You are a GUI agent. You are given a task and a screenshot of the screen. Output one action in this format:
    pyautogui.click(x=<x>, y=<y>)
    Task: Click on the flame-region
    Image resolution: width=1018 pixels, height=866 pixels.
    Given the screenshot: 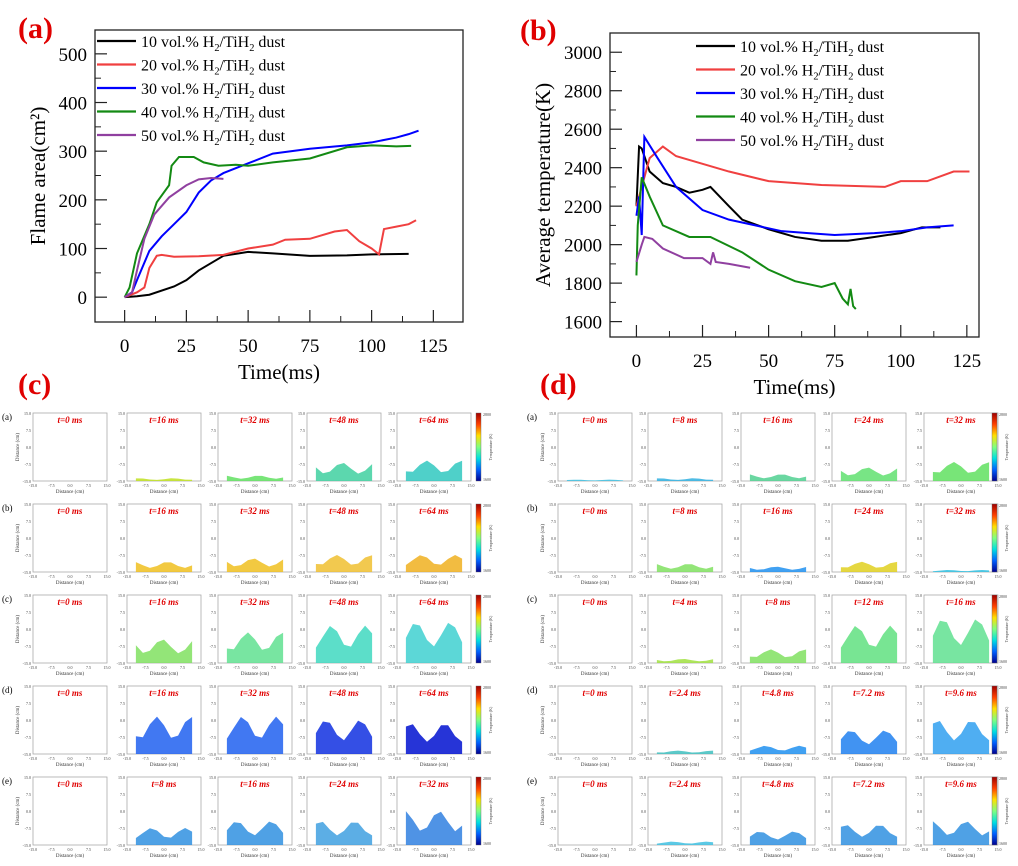 What is the action you would take?
    pyautogui.click(x=434, y=739)
    